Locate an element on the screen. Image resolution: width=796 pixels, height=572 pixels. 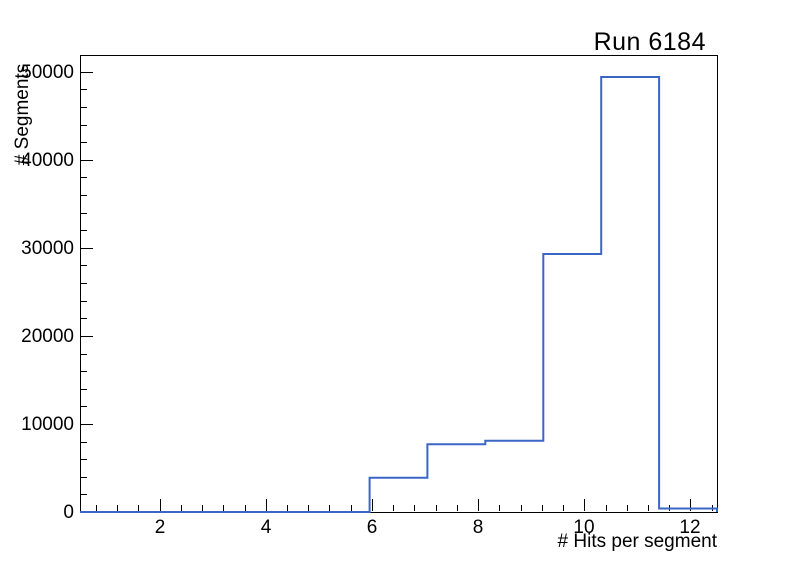
x-axis-title: # Hits per segment is located at coordinates (637, 541).